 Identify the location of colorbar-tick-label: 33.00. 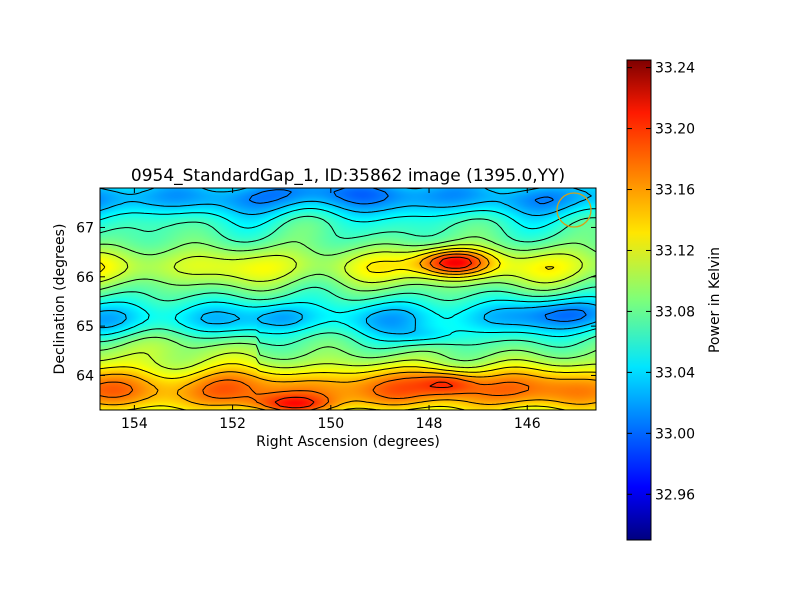
(675, 434).